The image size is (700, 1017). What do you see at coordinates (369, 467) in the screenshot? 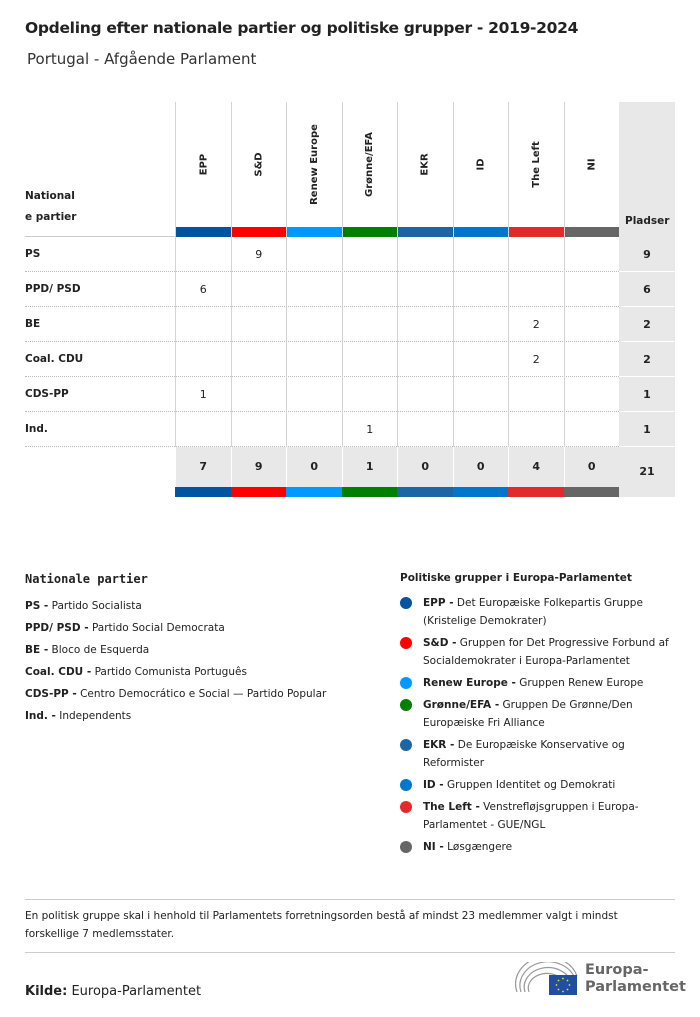
I see `group-total: 1` at bounding box center [369, 467].